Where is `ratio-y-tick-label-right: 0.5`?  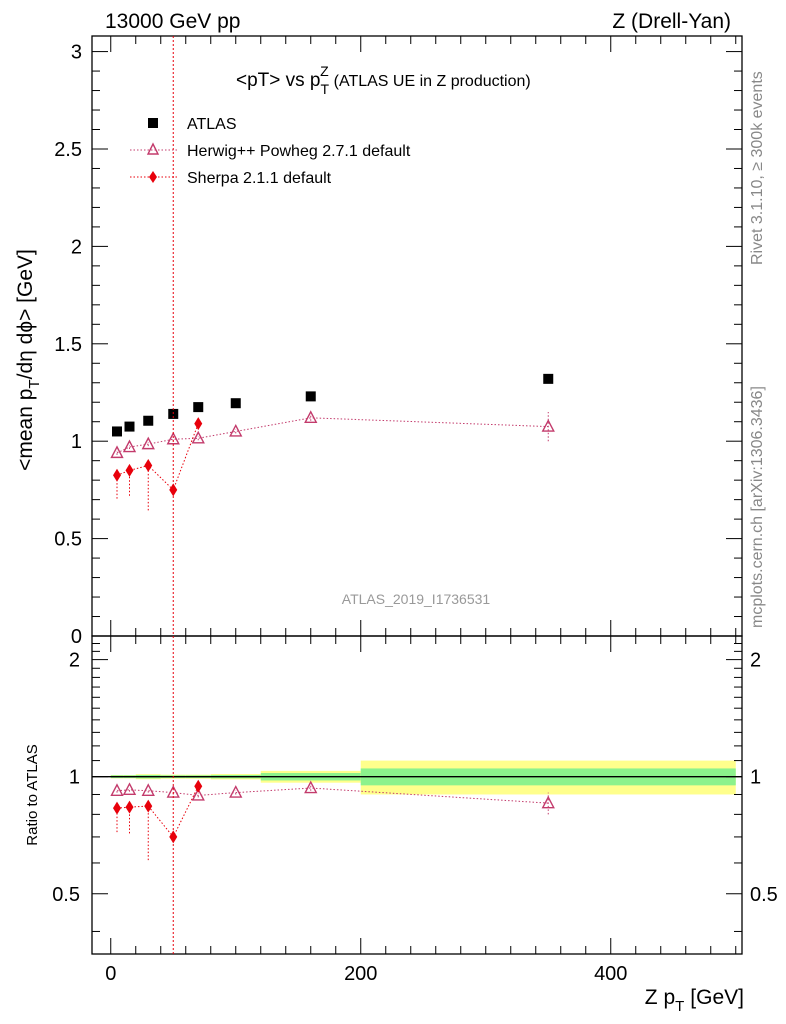
ratio-y-tick-label-right: 0.5 is located at coordinates (764, 895).